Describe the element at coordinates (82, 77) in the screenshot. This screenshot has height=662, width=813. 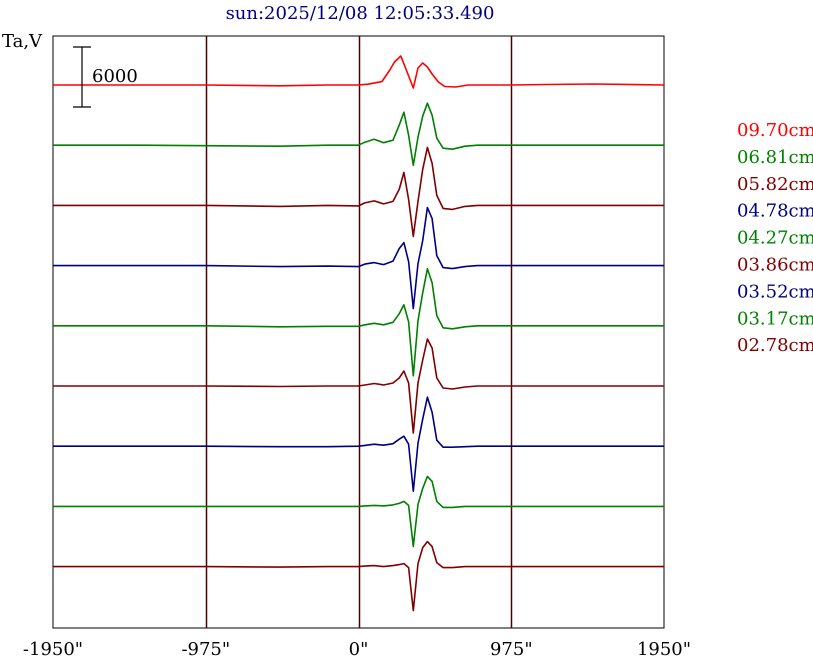
I see `scale-bar` at that location.